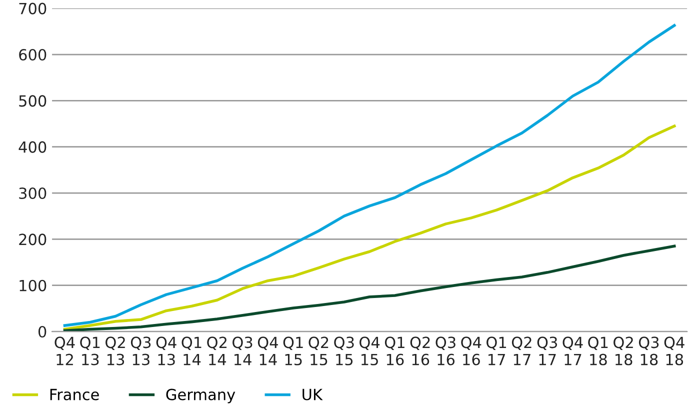 The height and width of the screenshot is (417, 694). I want to click on x-tick-label: Q4 12, so click(64, 351).